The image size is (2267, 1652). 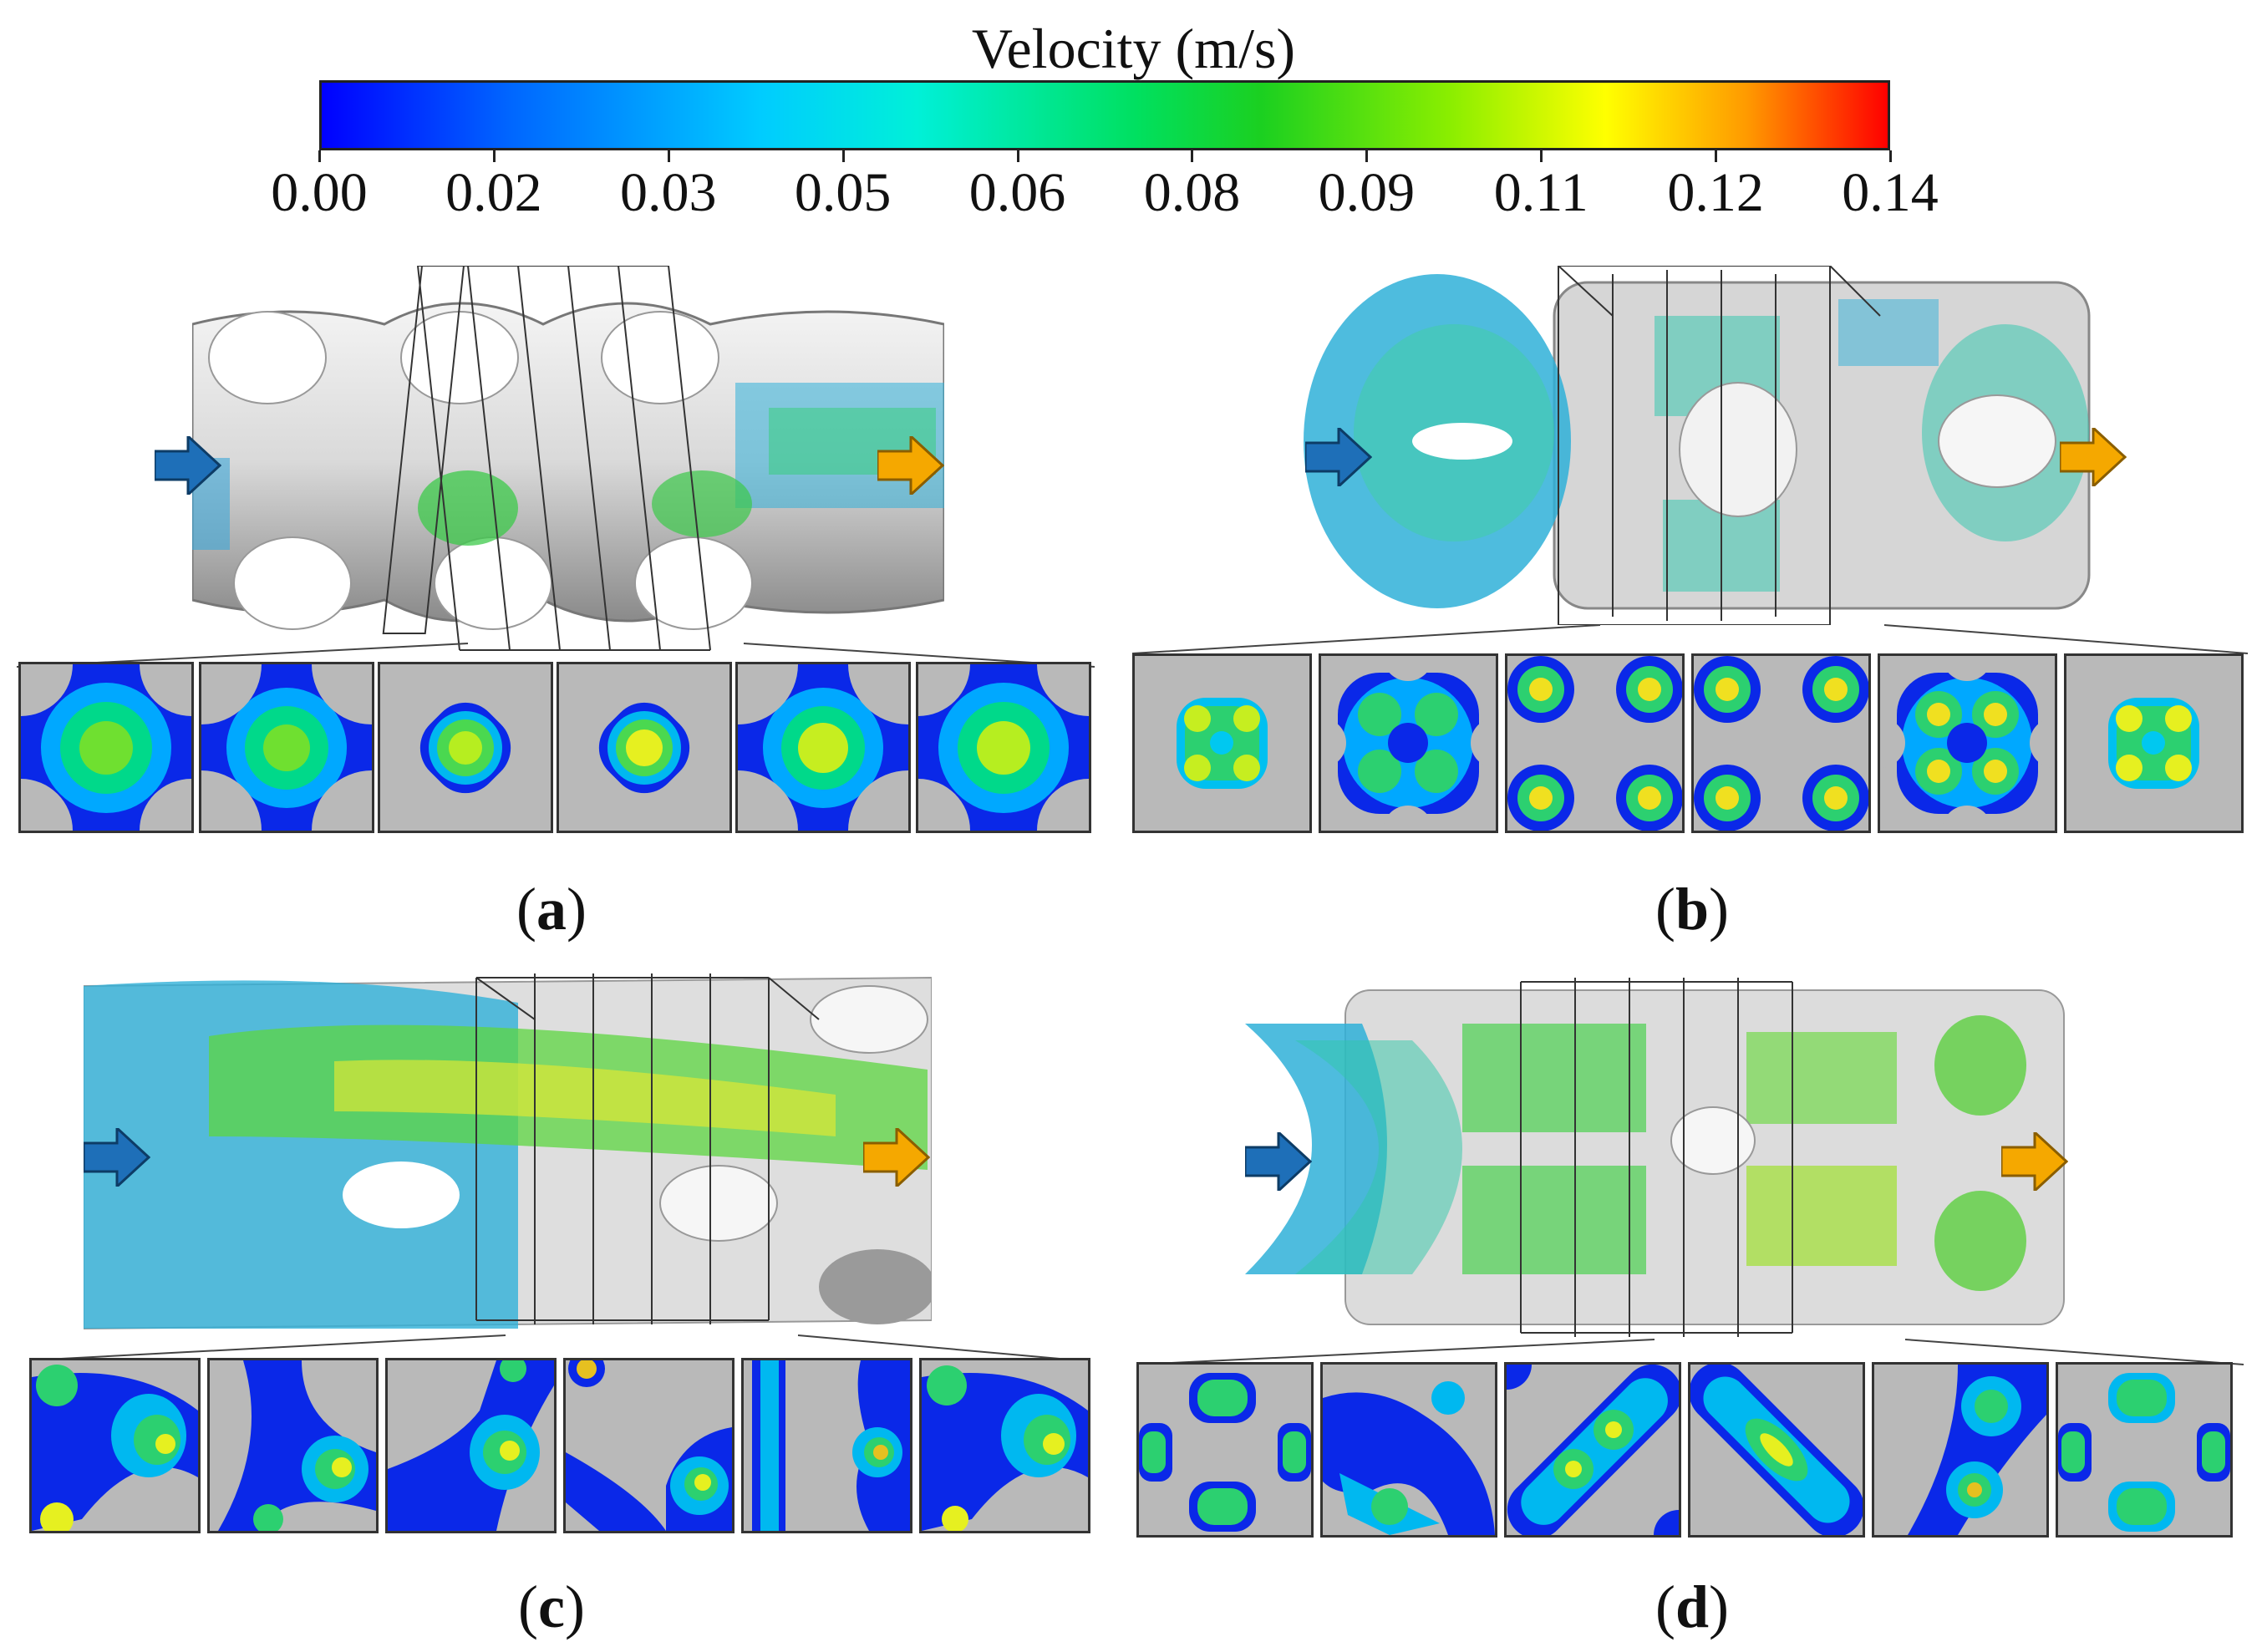 I want to click on panel-a-label: (a), so click(x=551, y=910).